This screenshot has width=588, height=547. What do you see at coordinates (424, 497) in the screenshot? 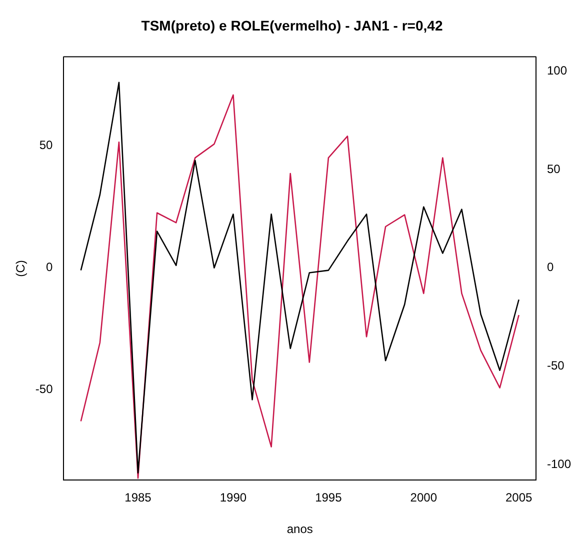
I see `x-tick-label: 2000` at bounding box center [424, 497].